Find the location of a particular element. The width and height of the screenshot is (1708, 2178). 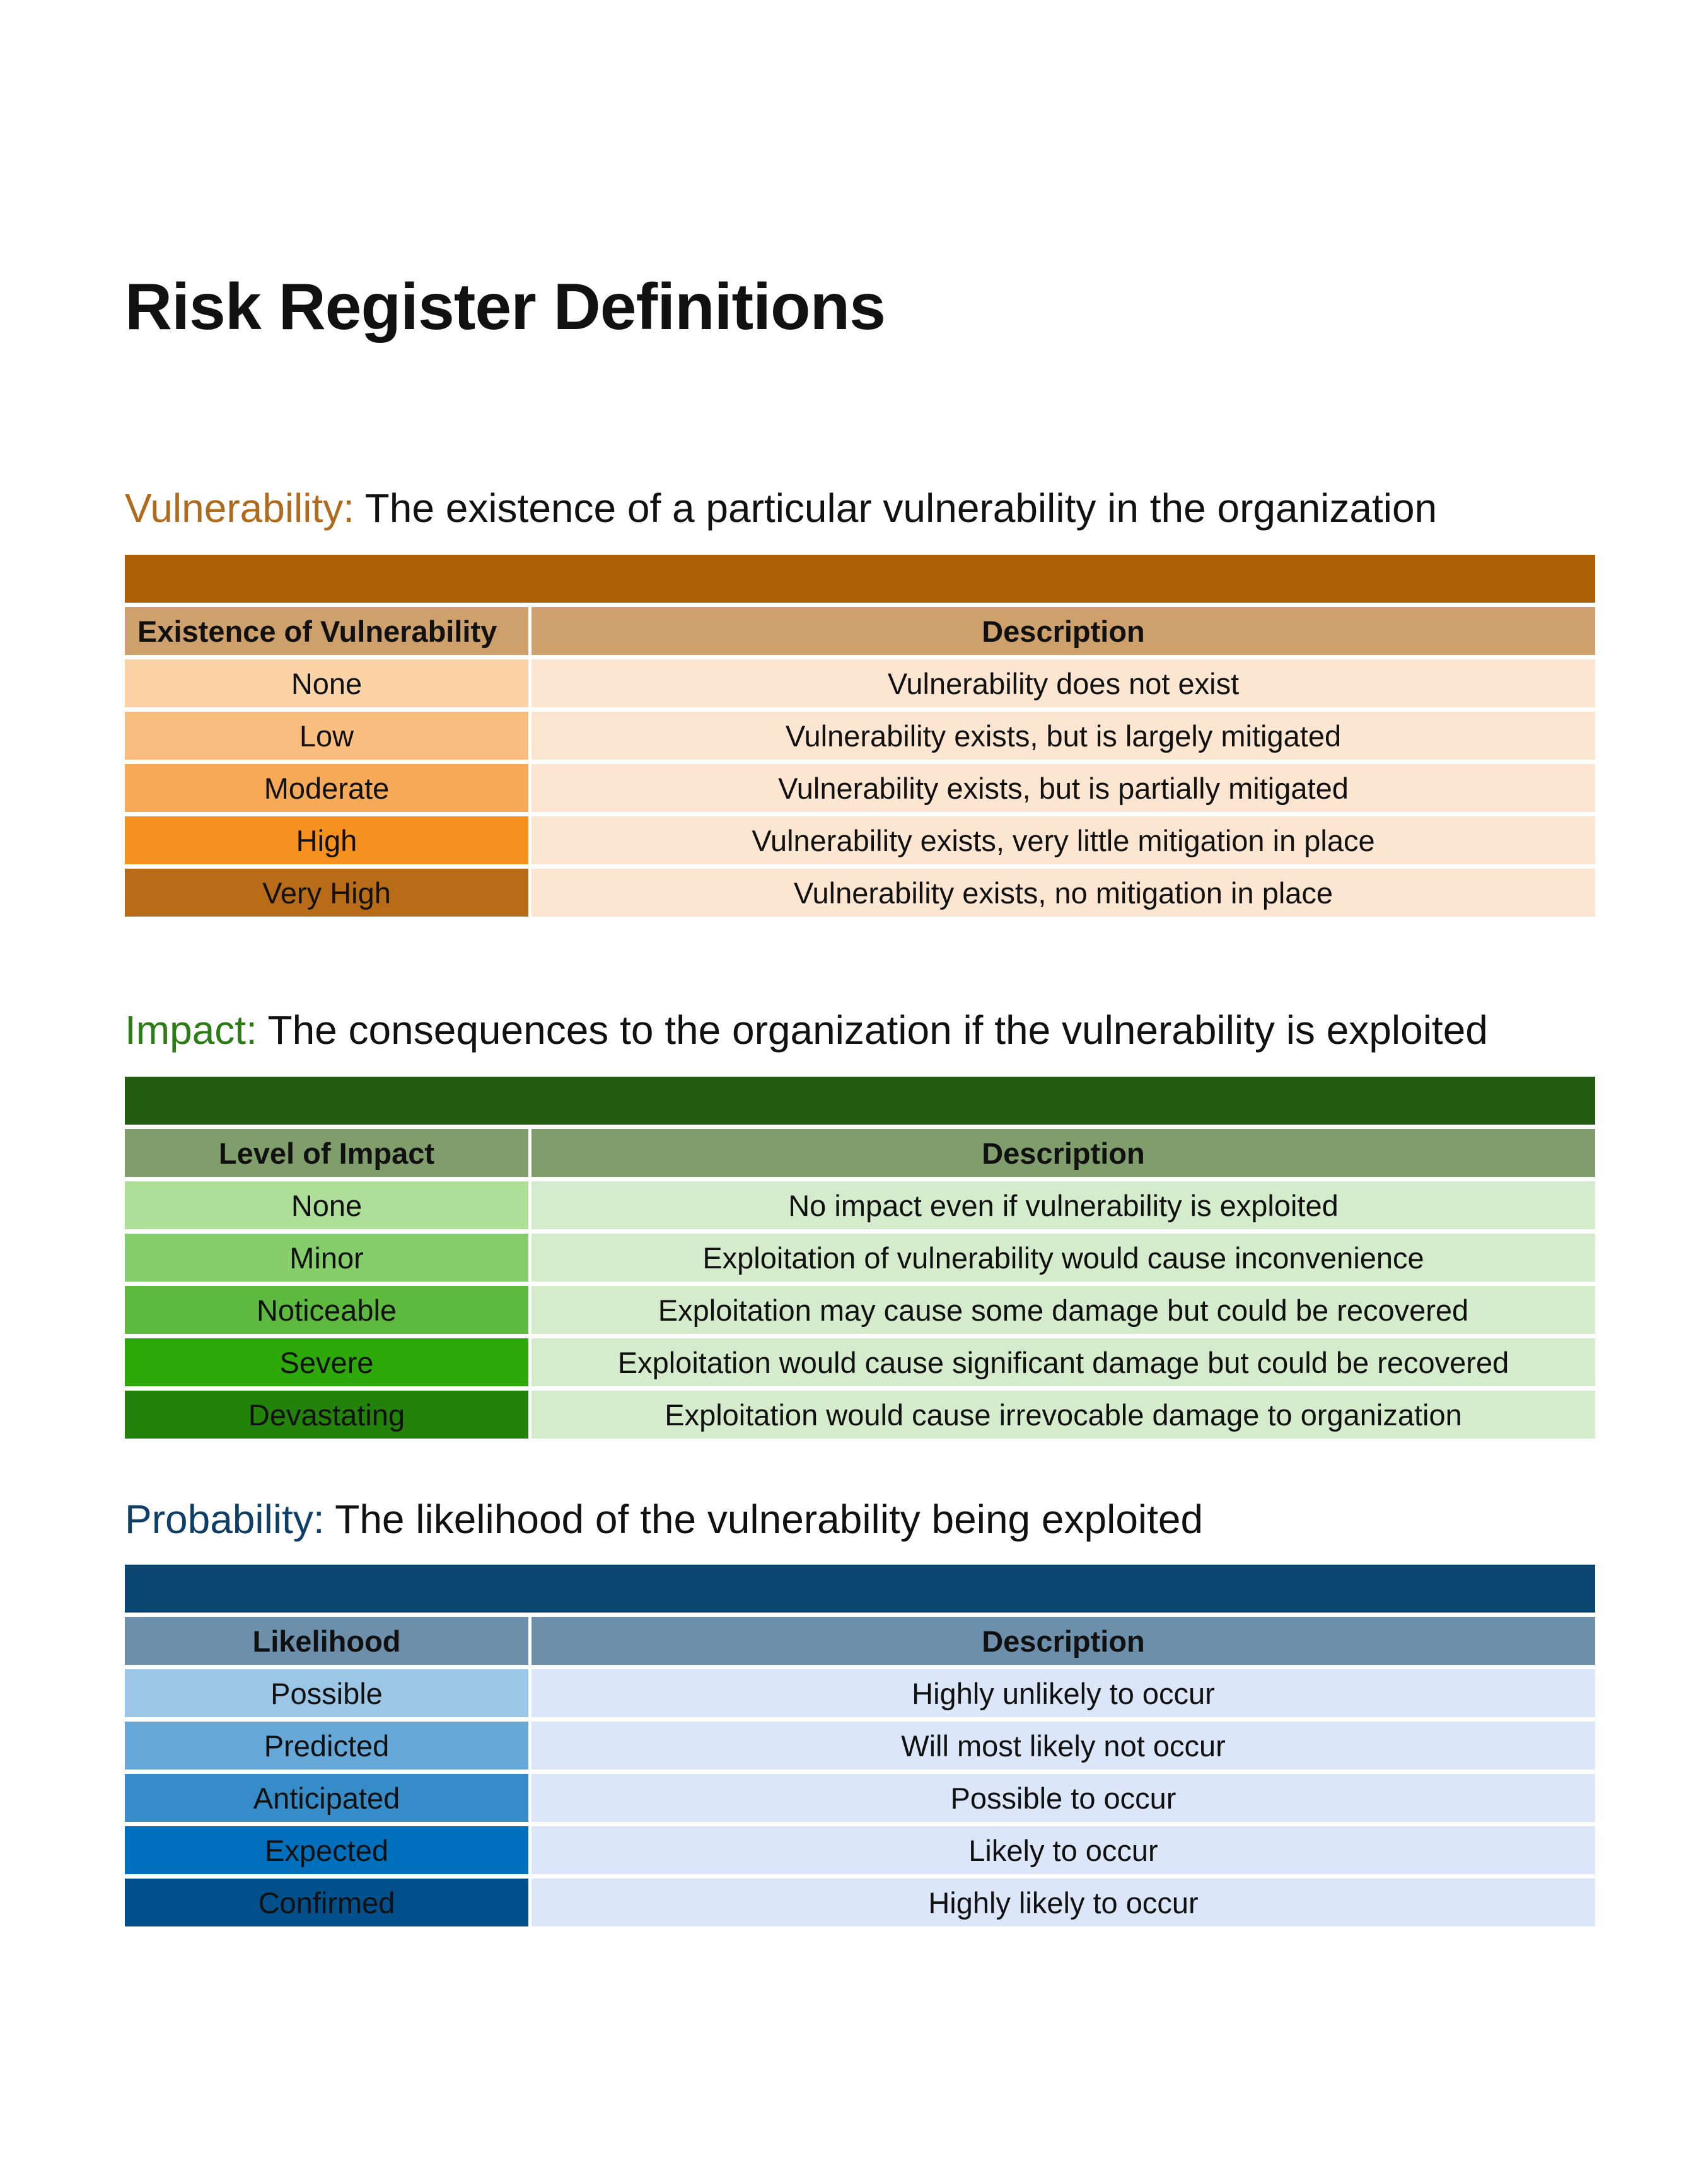

description-cell: Likely to occur is located at coordinates (1063, 1850).